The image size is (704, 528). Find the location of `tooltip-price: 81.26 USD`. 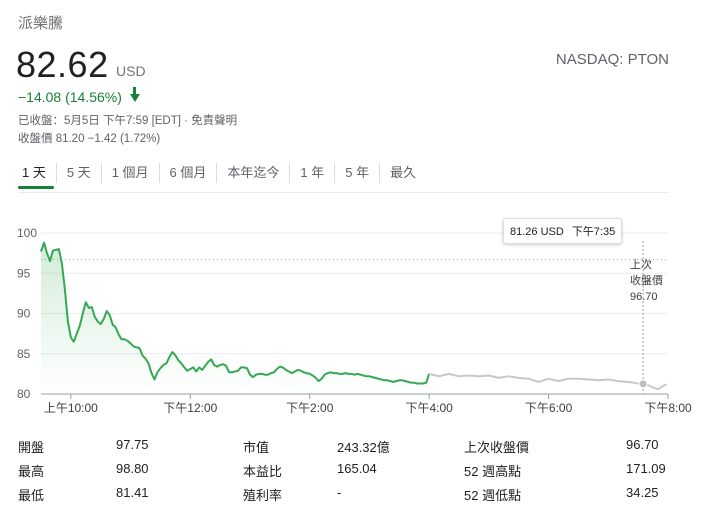

tooltip-price: 81.26 USD is located at coordinates (537, 232).